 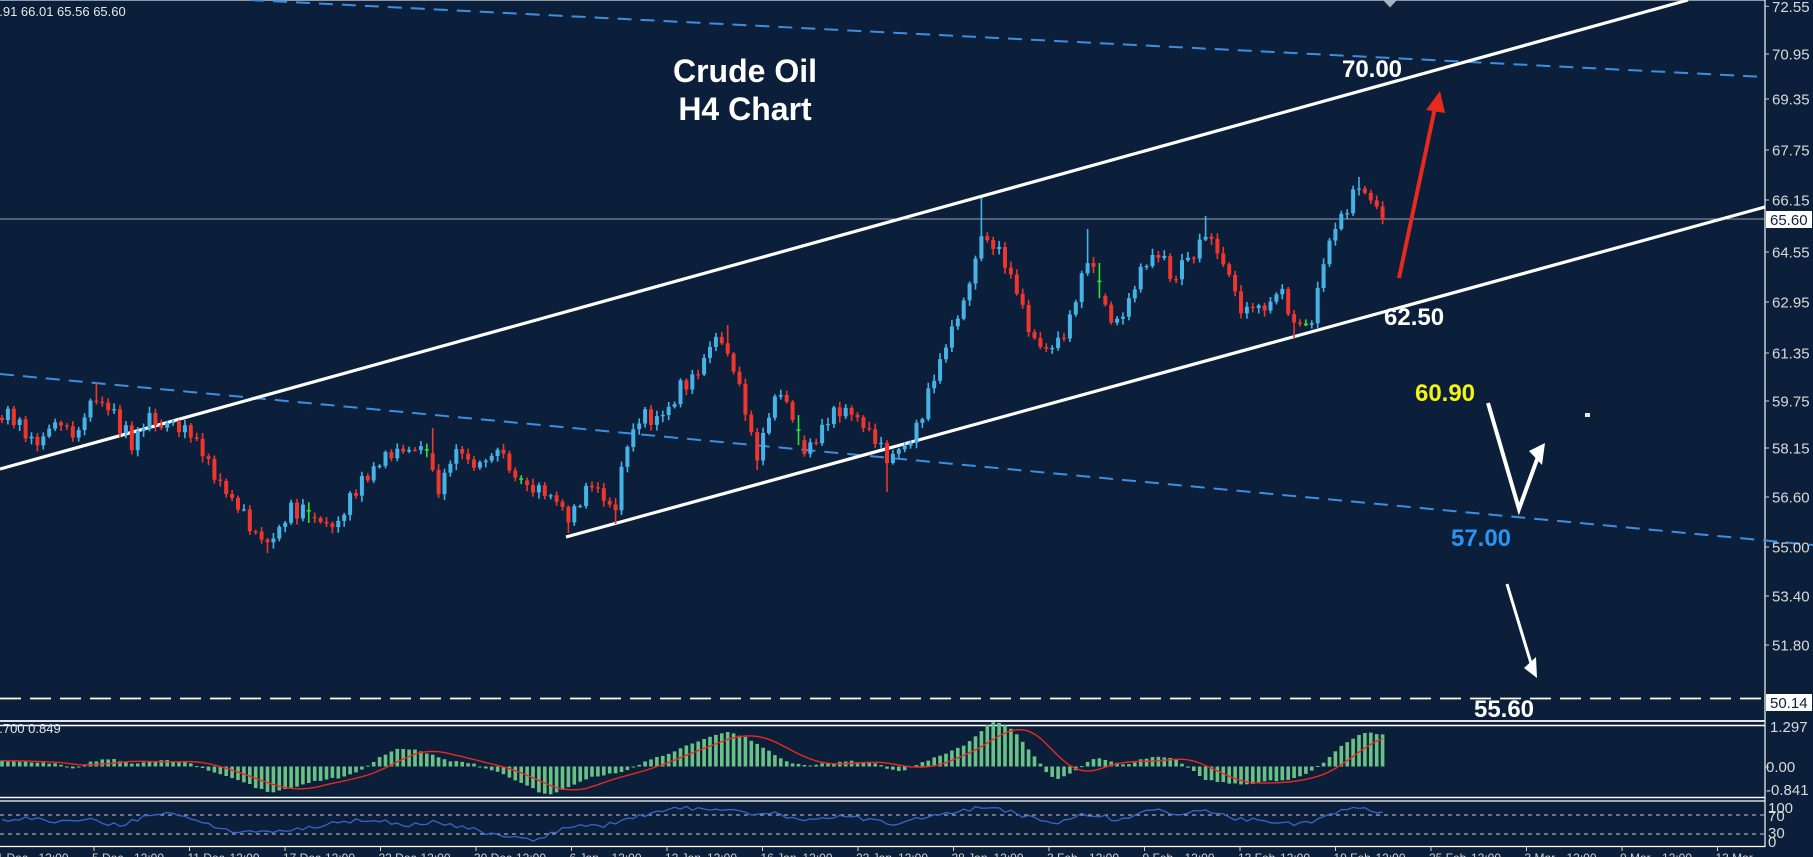 I want to click on svg-text: 65.60, so click(x=1789, y=220).